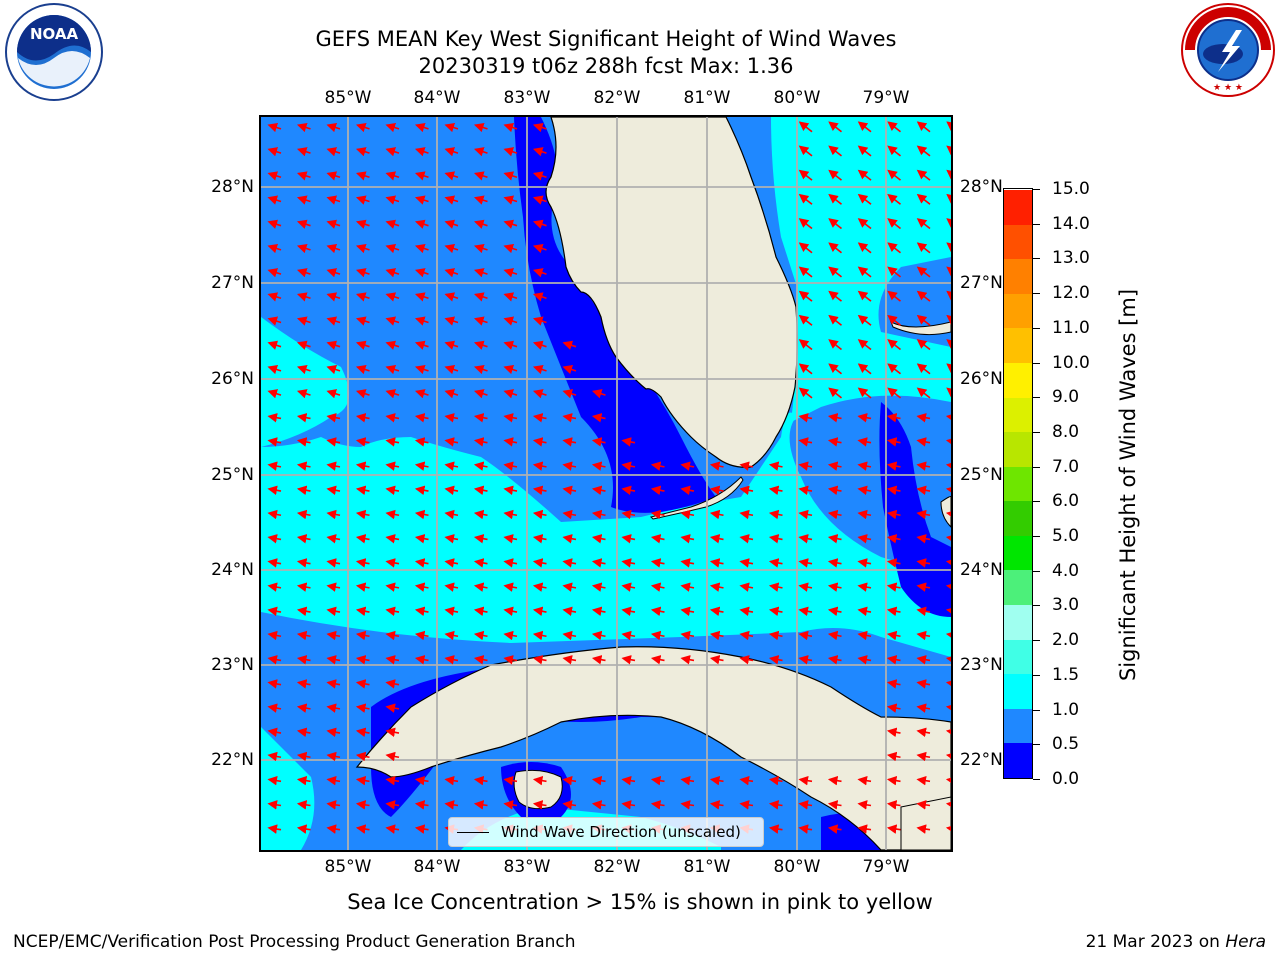  I want to click on lon-tick-top: 82°W, so click(617, 98).